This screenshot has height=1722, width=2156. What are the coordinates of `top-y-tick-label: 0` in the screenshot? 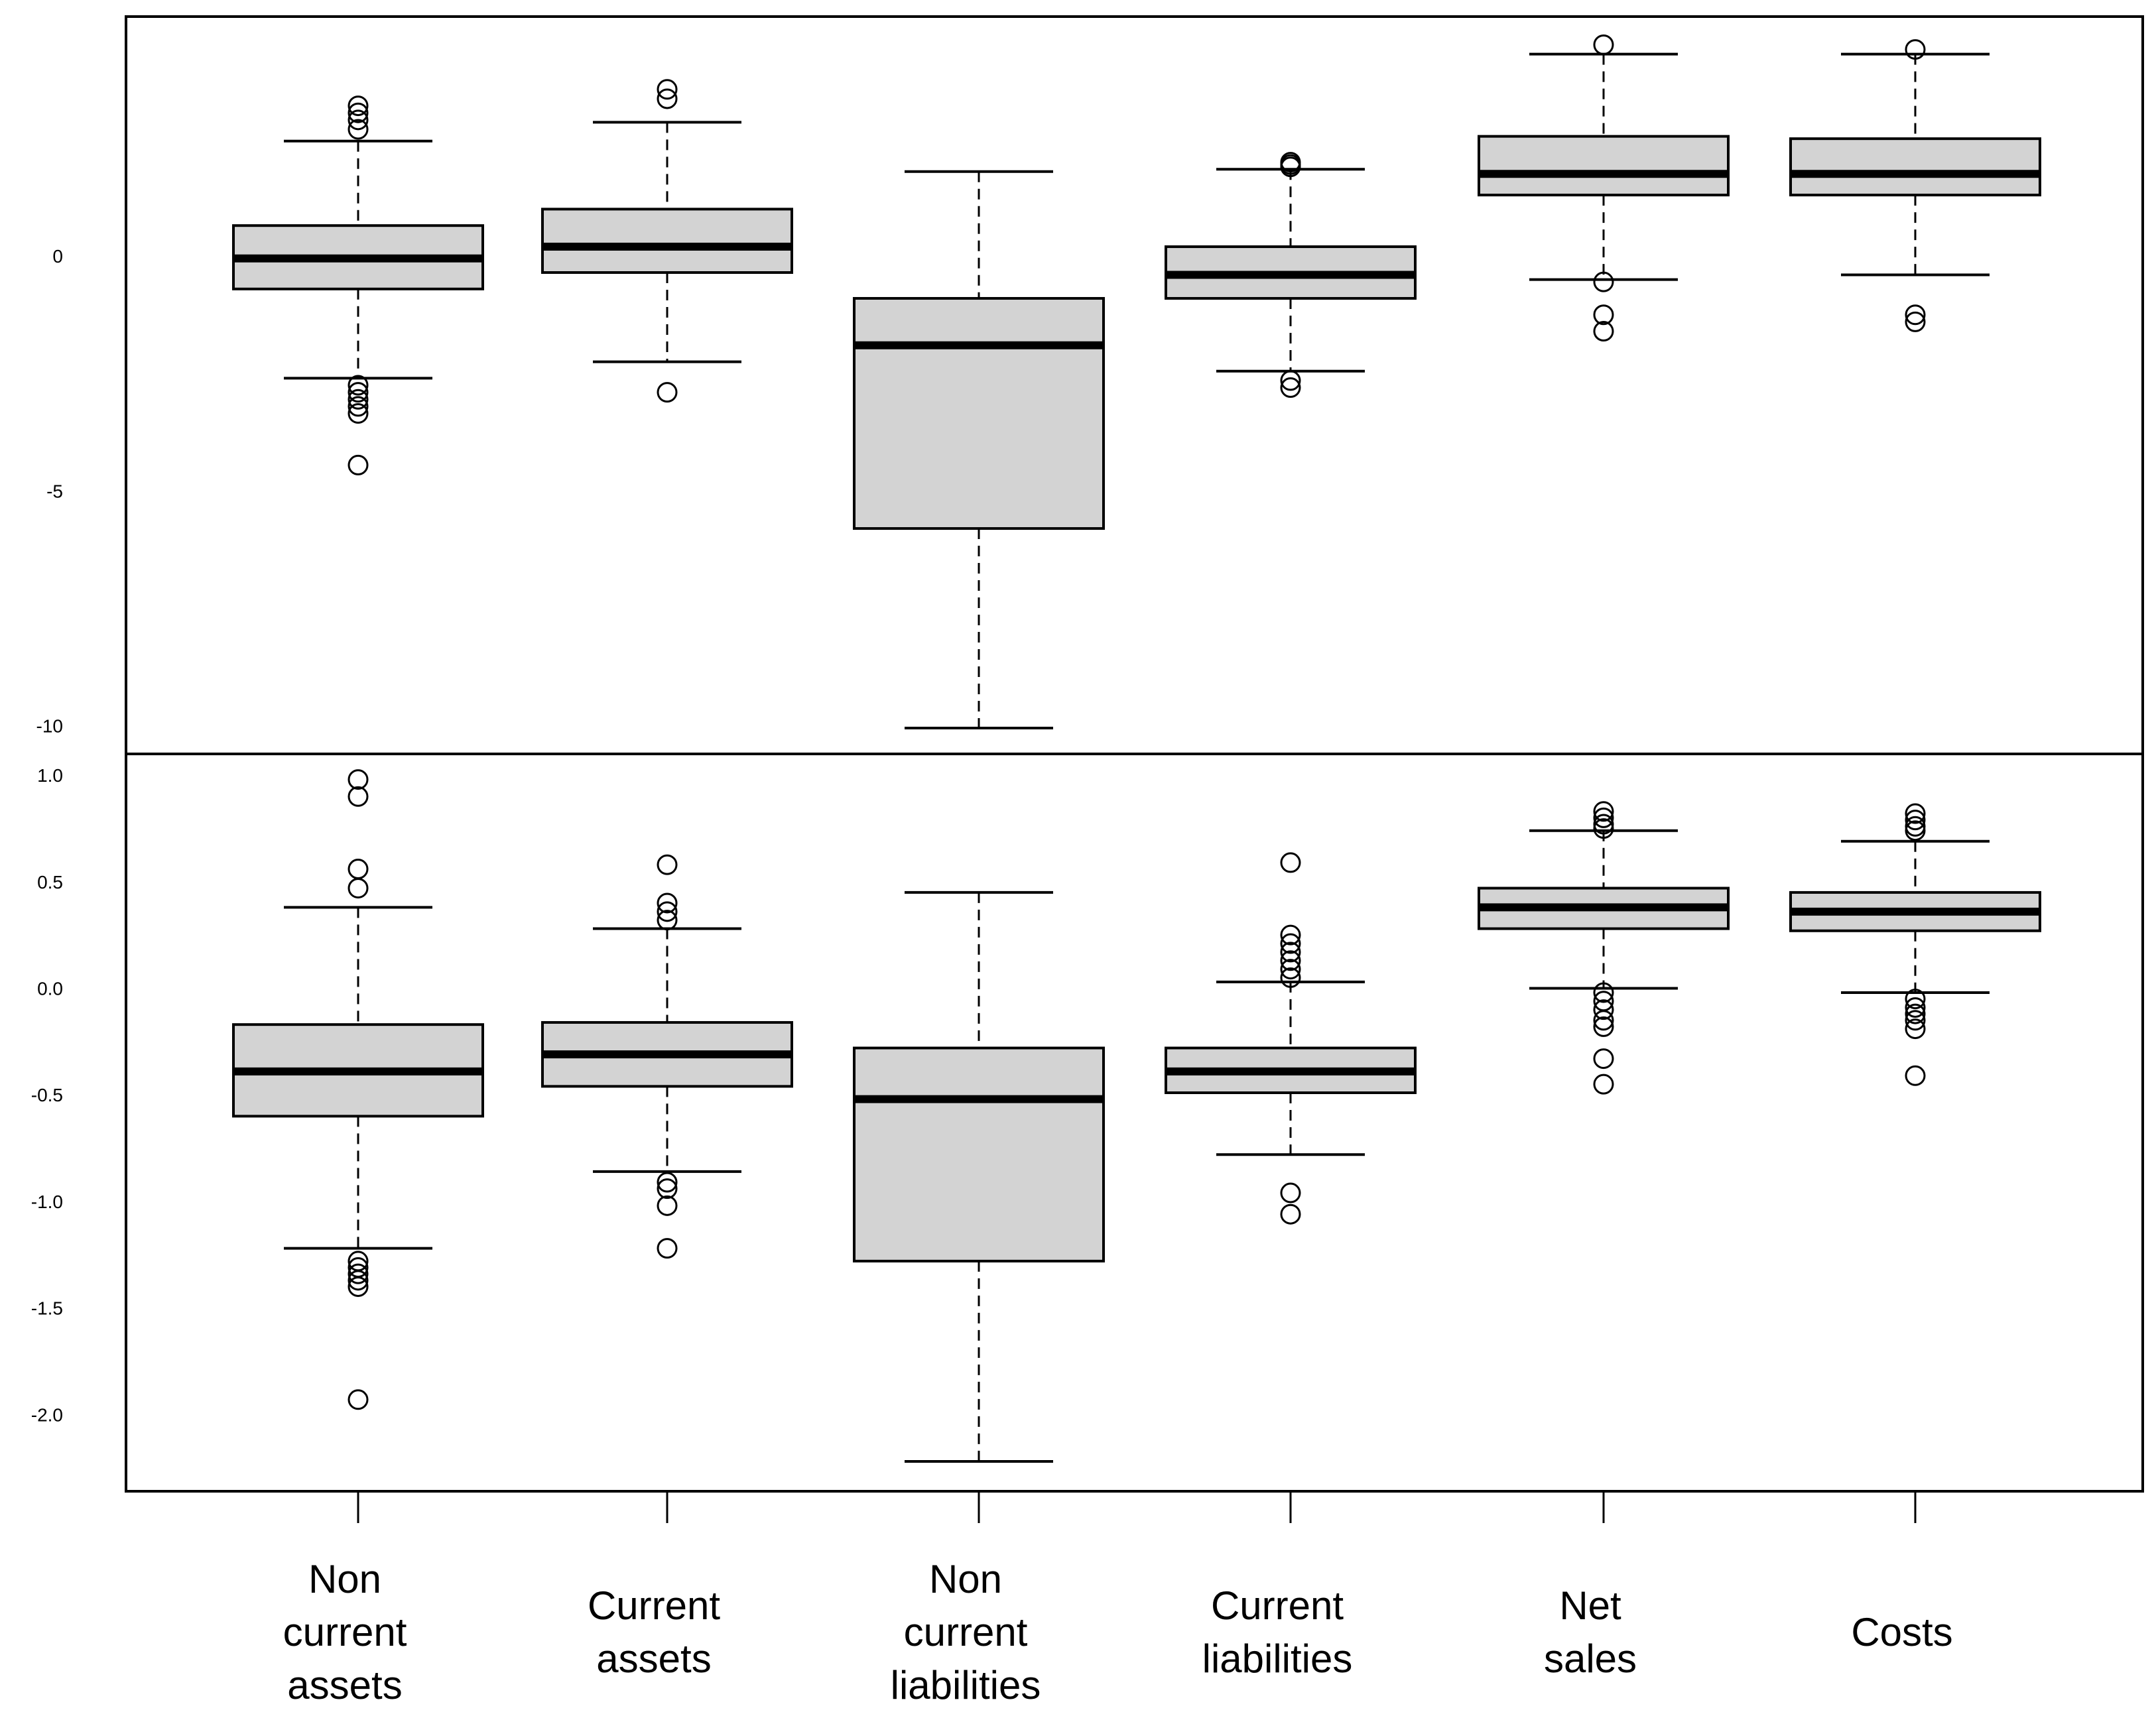 It's located at (57, 256).